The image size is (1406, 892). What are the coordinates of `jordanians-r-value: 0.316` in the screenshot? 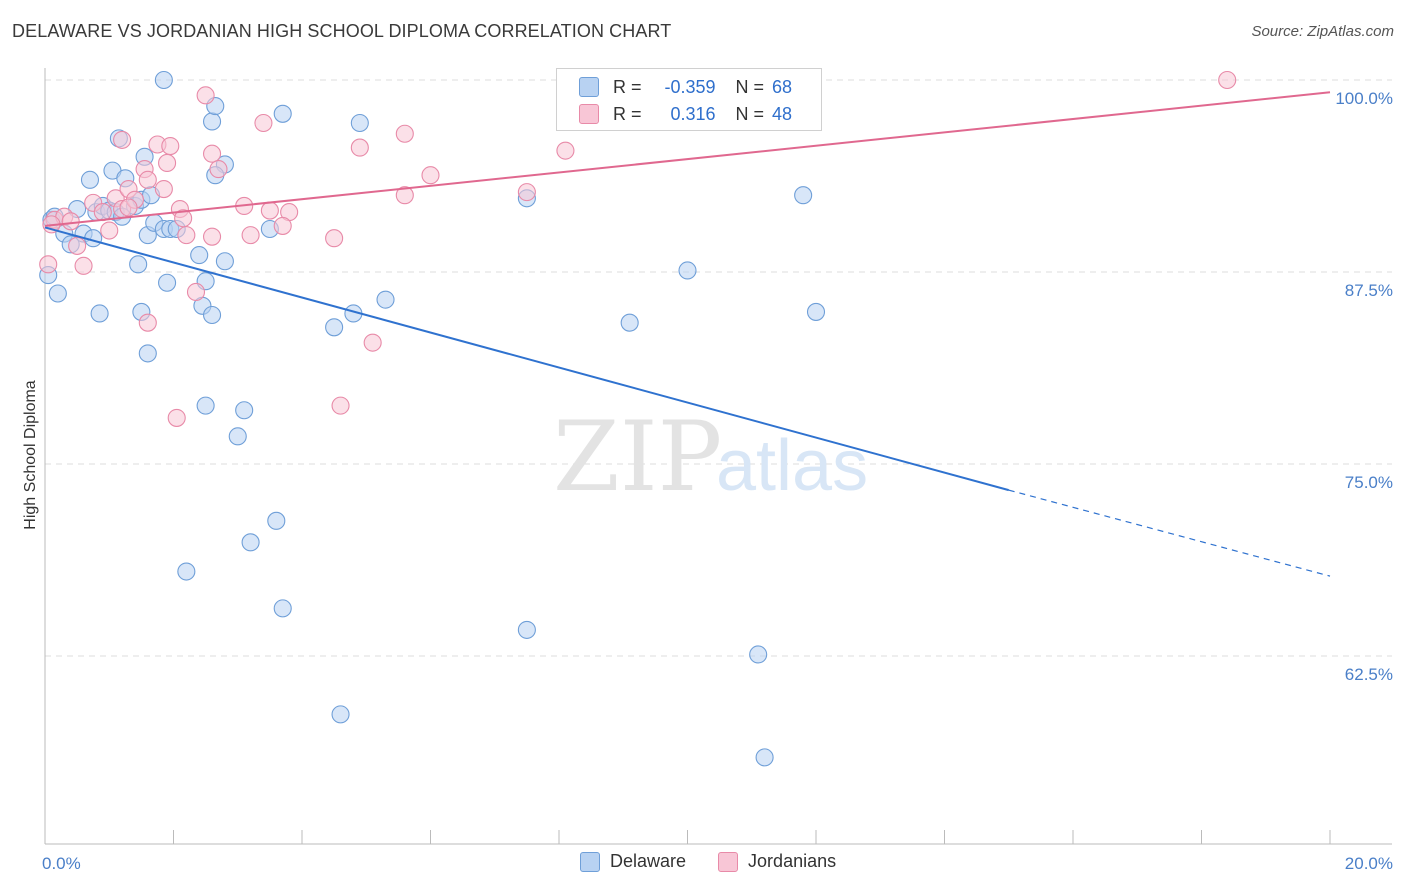 It's located at (693, 113).